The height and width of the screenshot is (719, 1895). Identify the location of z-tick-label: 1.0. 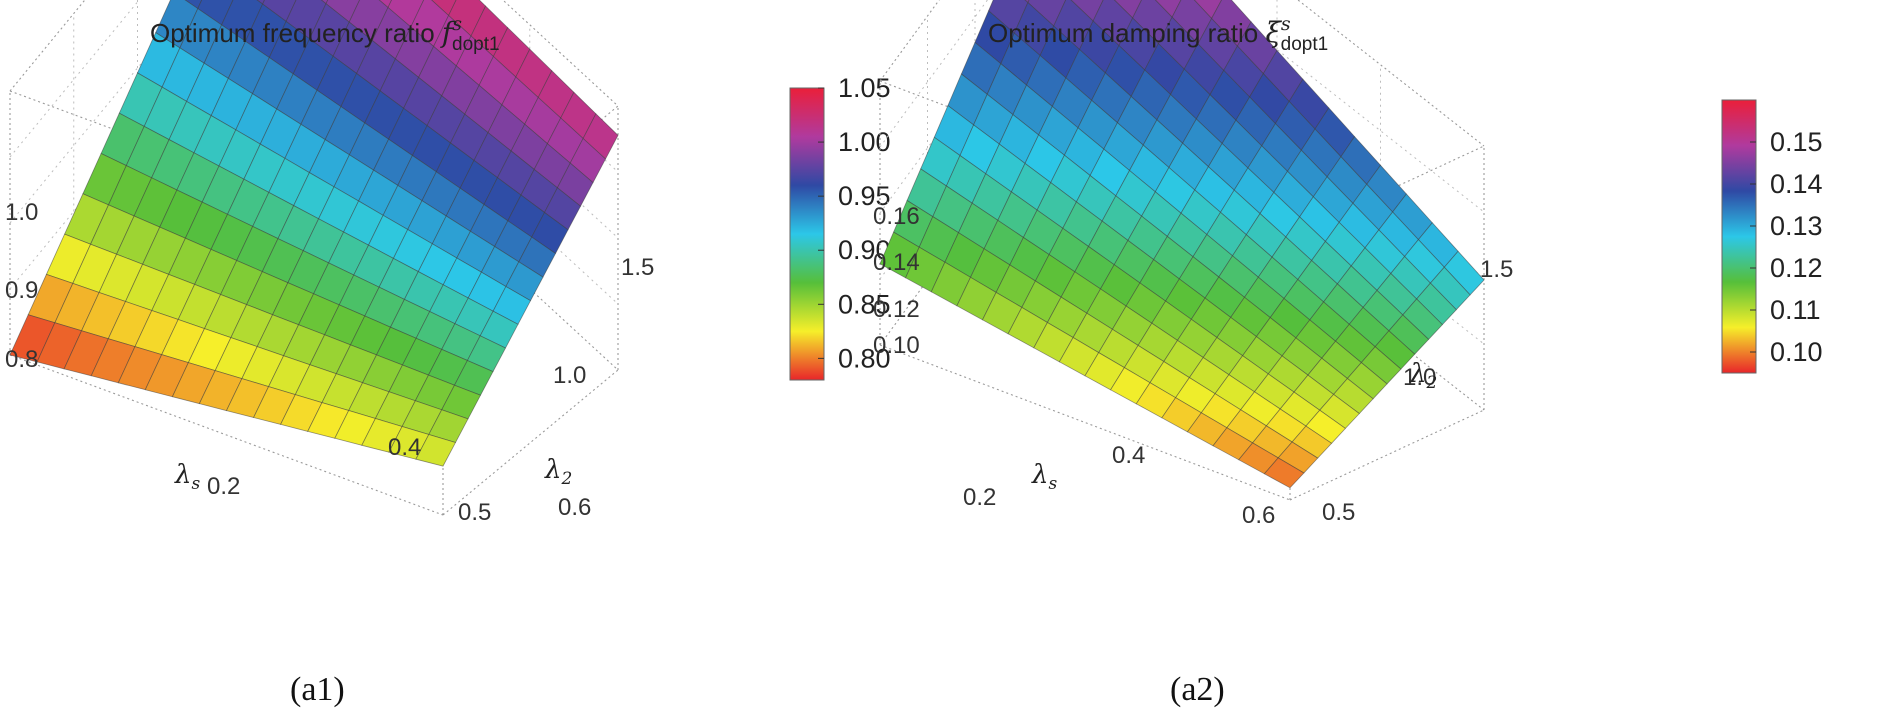
(21, 212).